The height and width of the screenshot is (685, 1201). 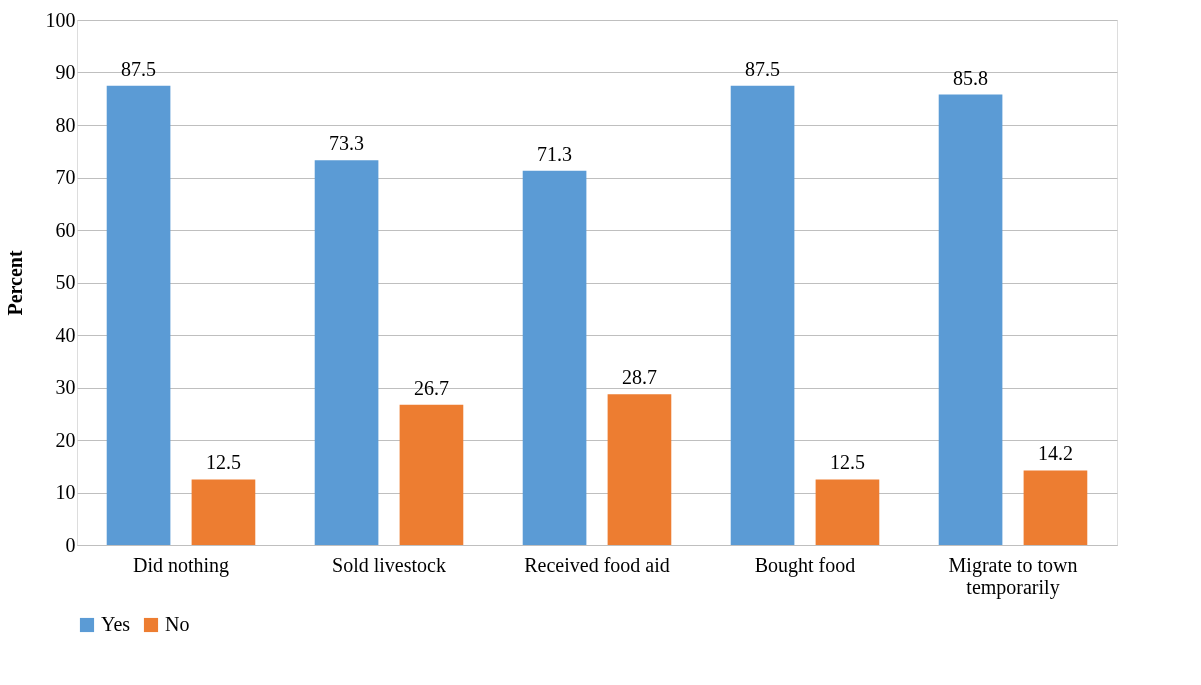 What do you see at coordinates (65, 229) in the screenshot?
I see `y-tick-label: 60` at bounding box center [65, 229].